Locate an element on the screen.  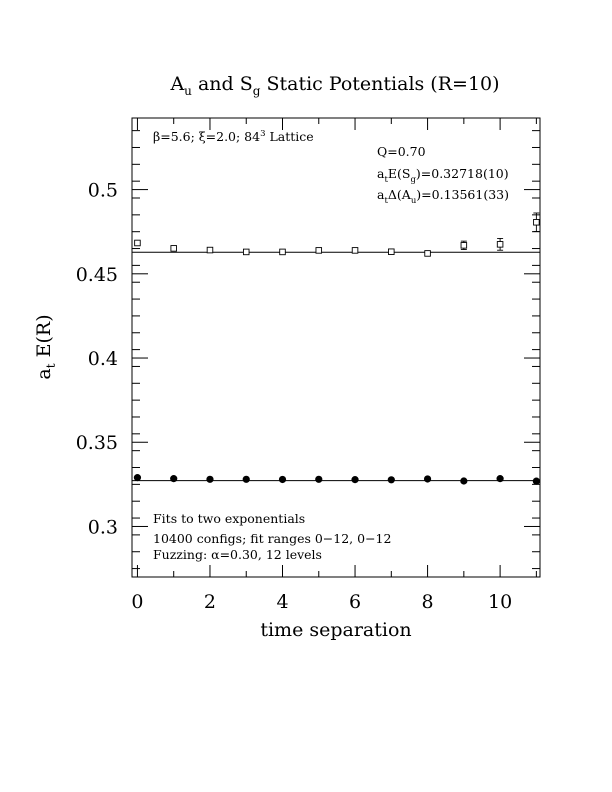
x-tick-label: 0 is located at coordinates (137, 602).